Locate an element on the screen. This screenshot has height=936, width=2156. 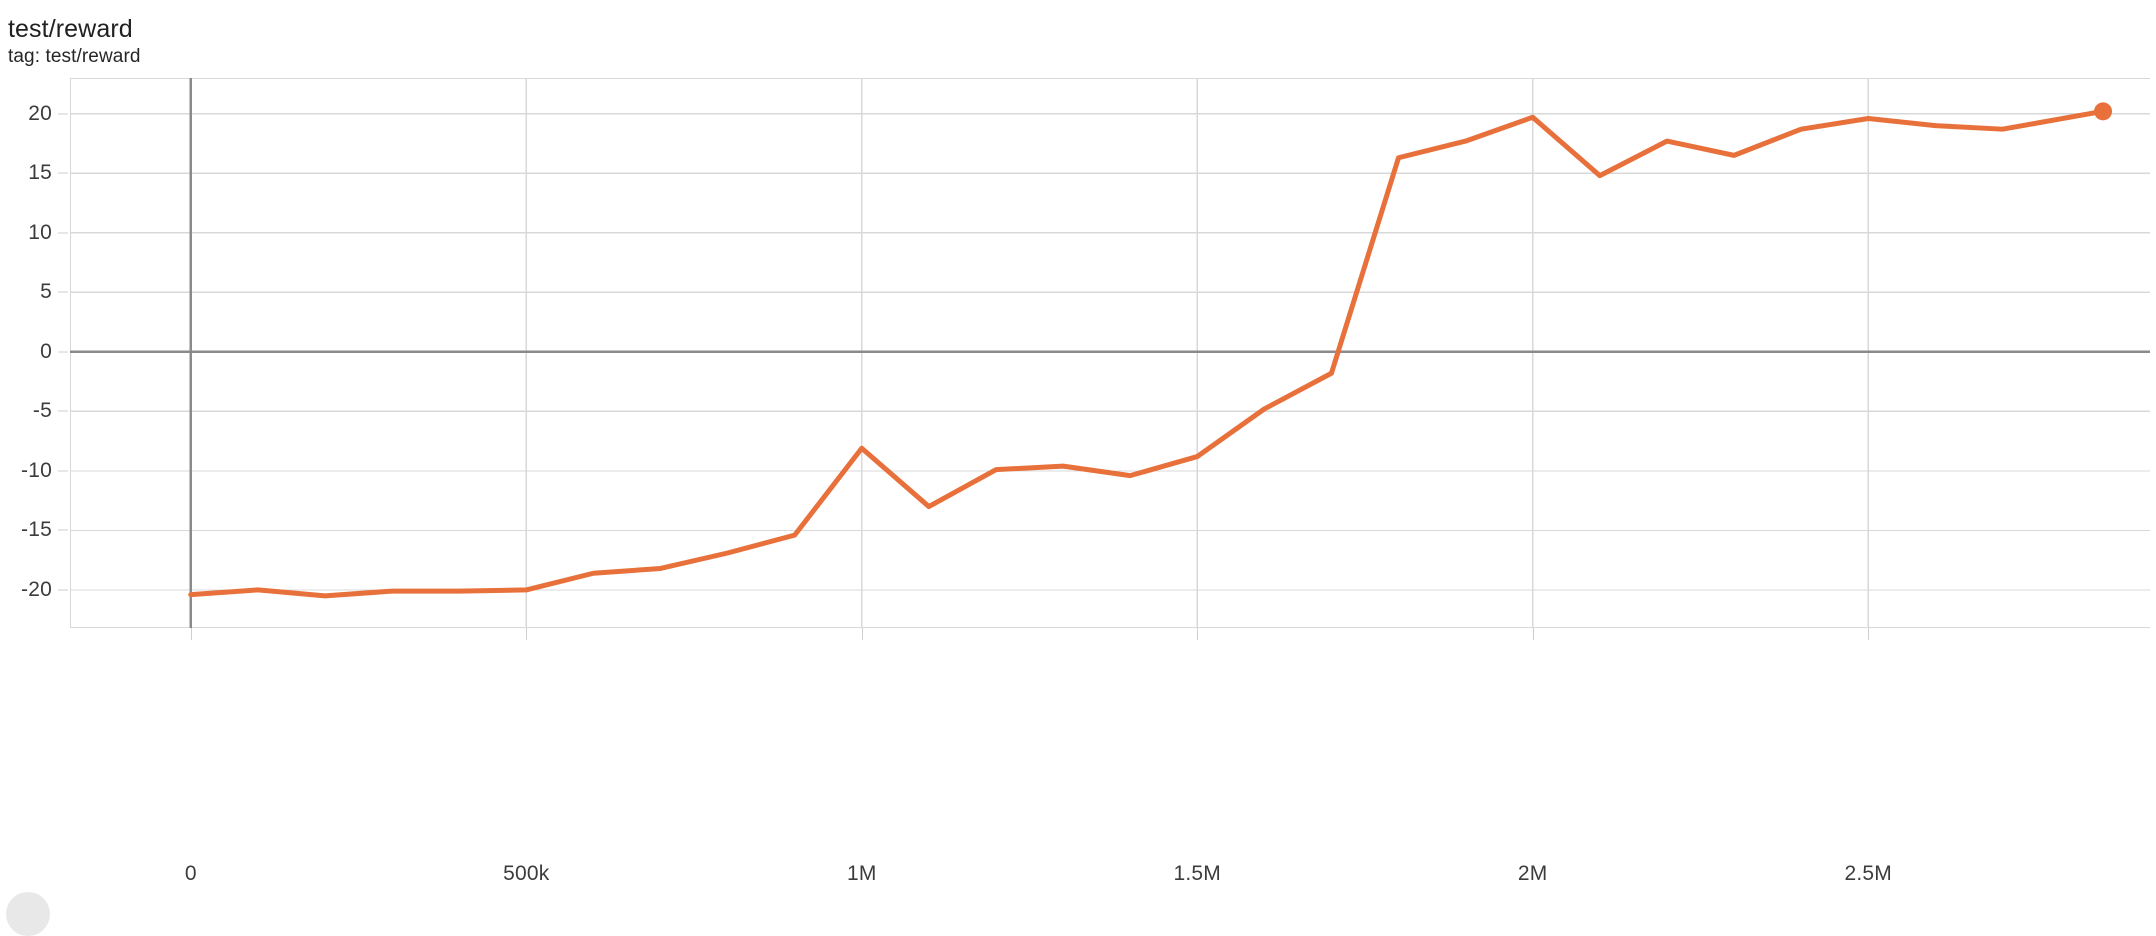
y-axis-tick-label: 15 is located at coordinates (40, 173).